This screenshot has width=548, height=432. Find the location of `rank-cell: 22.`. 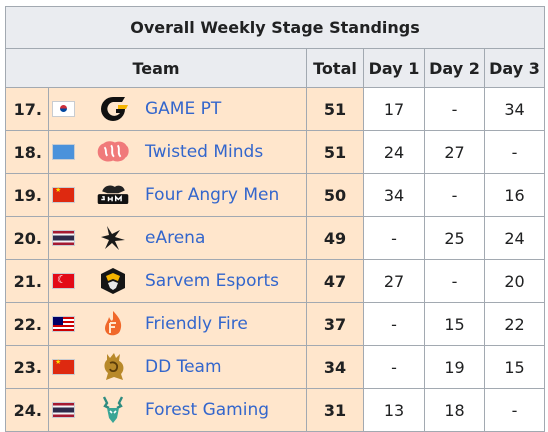

rank-cell: 22. is located at coordinates (27, 324).